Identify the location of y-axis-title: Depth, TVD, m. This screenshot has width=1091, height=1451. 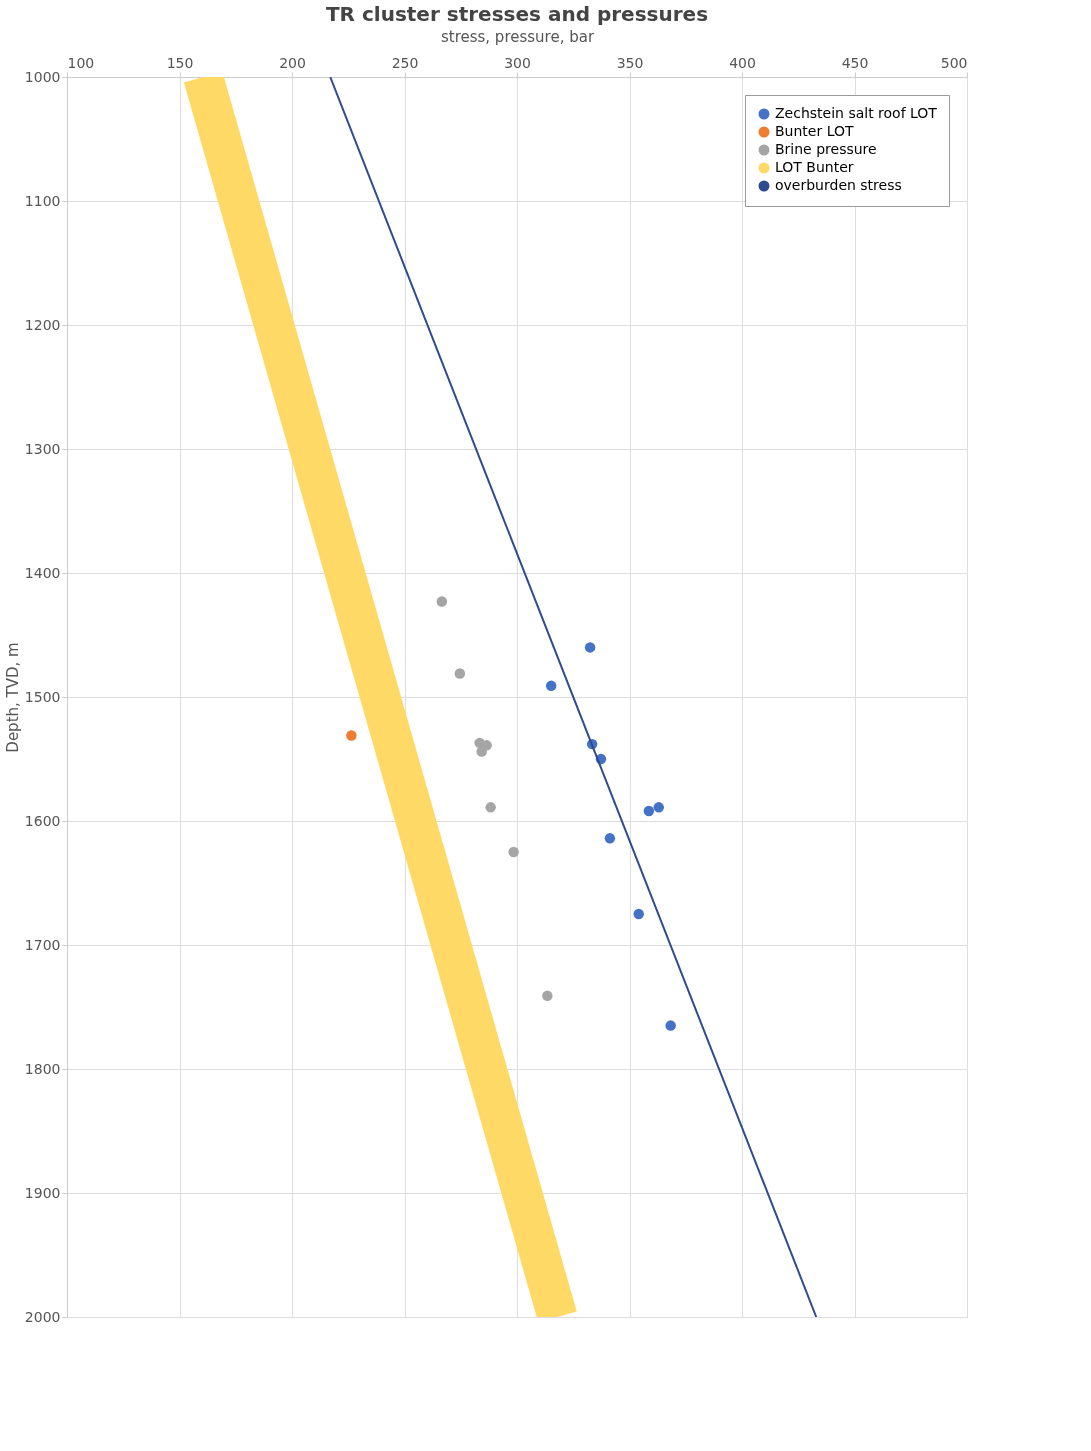
(12, 697).